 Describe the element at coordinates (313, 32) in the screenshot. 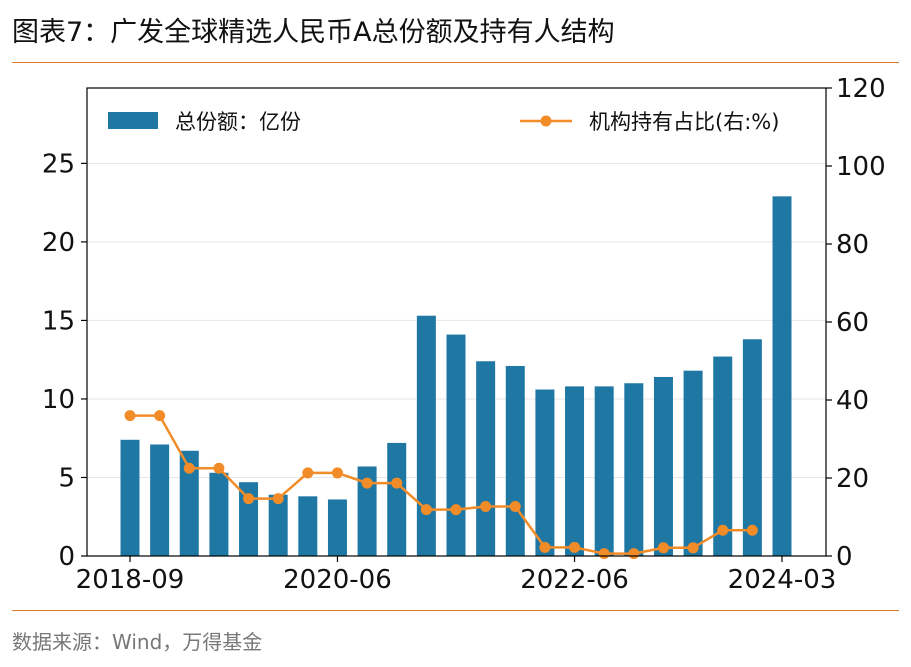

I see `chart-title: 图表7：广发全球精选人民币A总份额及持有人结构` at that location.